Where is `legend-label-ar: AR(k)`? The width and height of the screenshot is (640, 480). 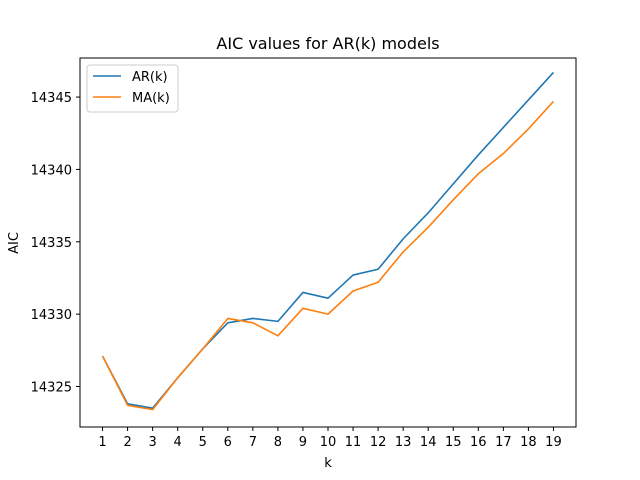 legend-label-ar: AR(k) is located at coordinates (150, 77).